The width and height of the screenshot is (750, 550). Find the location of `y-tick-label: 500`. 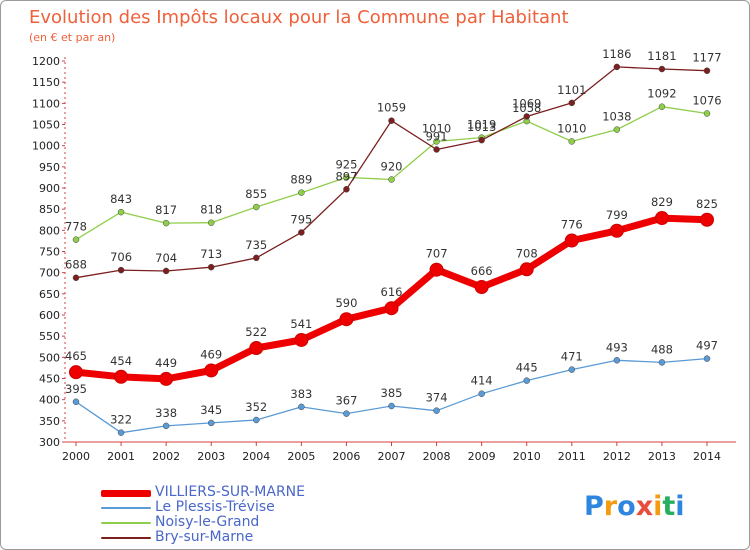

y-tick-label: 500 is located at coordinates (49, 357).